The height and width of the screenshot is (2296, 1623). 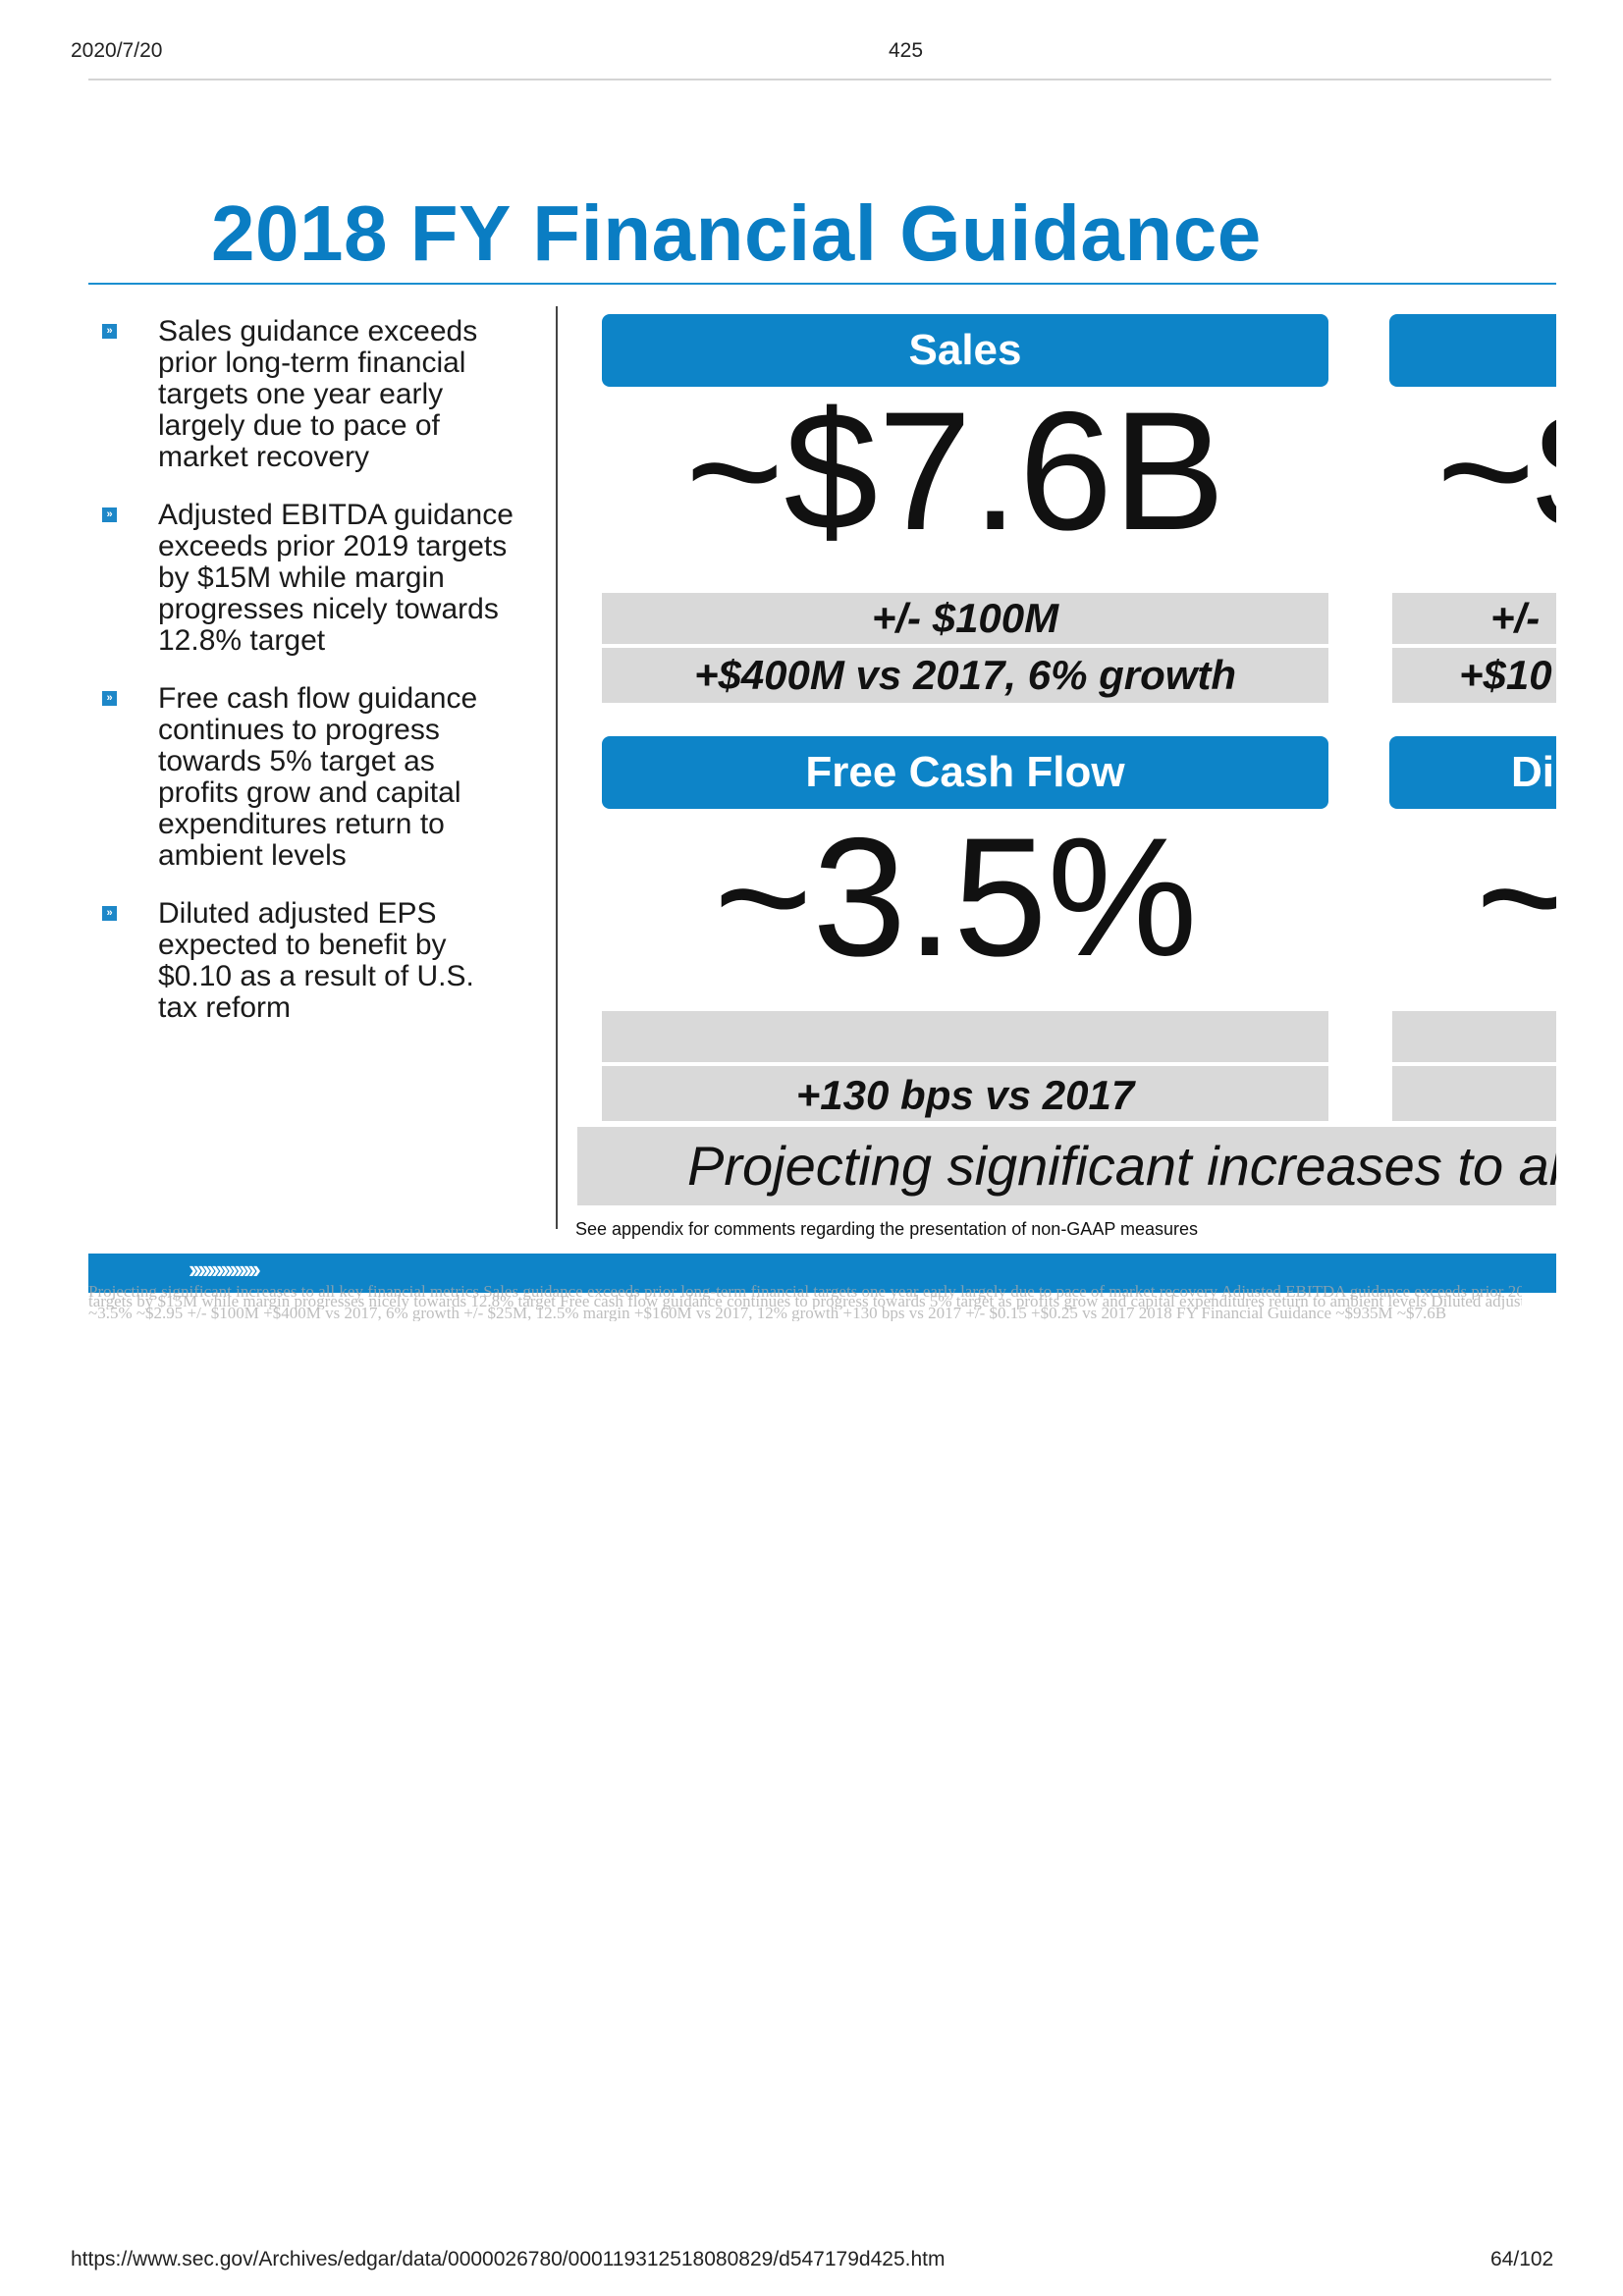 I want to click on column-divider, so click(x=557, y=767).